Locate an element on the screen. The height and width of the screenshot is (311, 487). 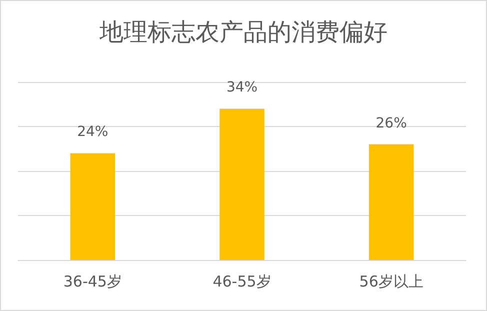
data-label: 26% is located at coordinates (391, 123).